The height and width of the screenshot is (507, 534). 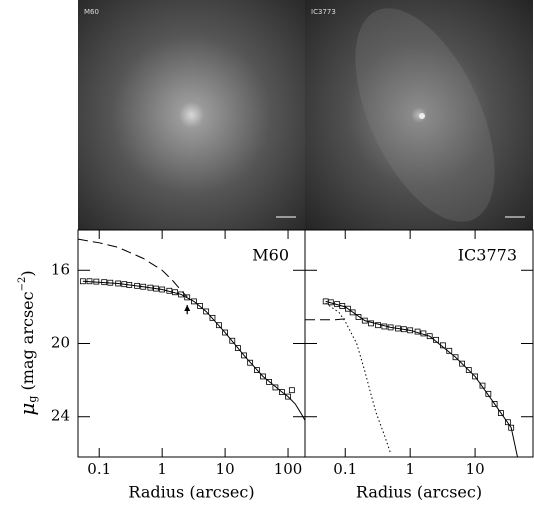 What do you see at coordinates (323, 12) in the screenshot?
I see `image-label: IC3773` at bounding box center [323, 12].